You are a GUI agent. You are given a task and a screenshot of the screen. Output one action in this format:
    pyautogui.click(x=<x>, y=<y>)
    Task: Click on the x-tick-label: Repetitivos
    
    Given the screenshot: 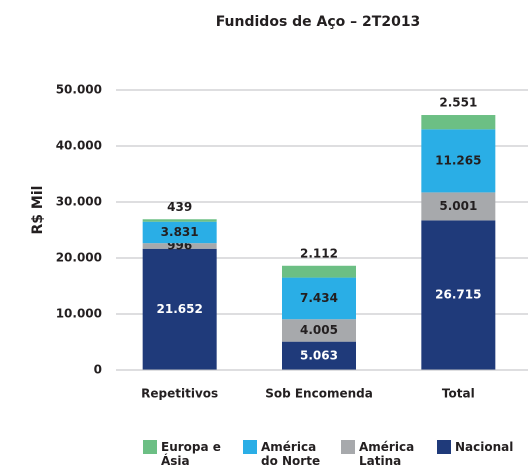 What is the action you would take?
    pyautogui.click(x=179, y=394)
    